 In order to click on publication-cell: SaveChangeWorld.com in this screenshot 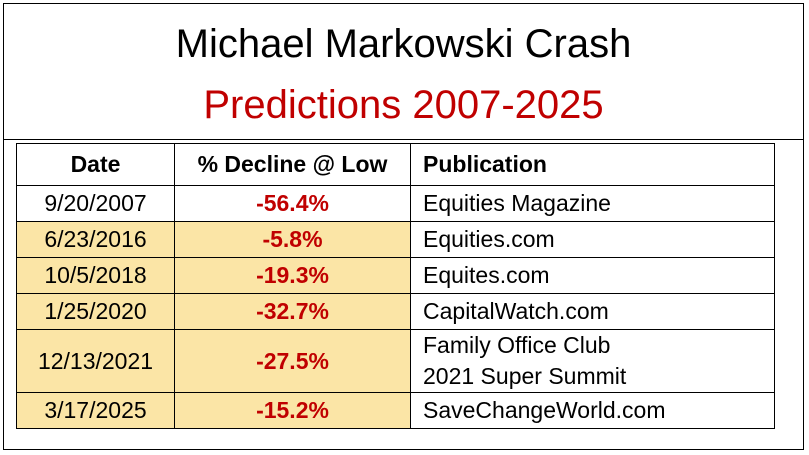, I will do `click(592, 410)`.